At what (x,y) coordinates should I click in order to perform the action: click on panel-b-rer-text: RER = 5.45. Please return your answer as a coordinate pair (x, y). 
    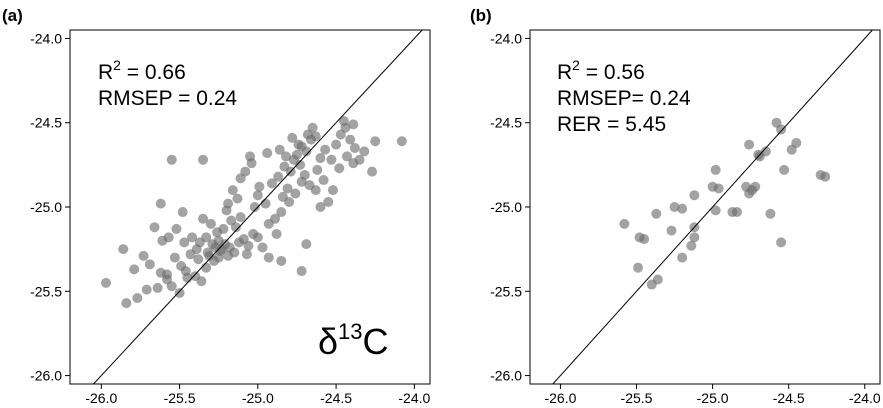
    Looking at the image, I should click on (611, 124).